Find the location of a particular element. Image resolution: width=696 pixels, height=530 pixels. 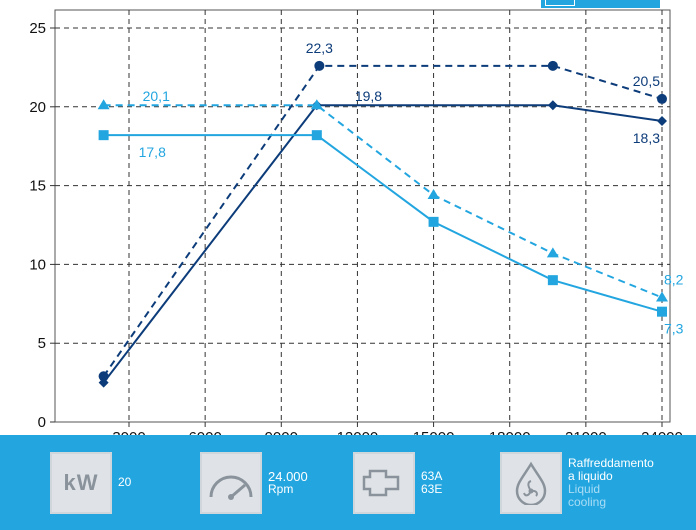

x-tick-label: 18000 is located at coordinates (510, 432).